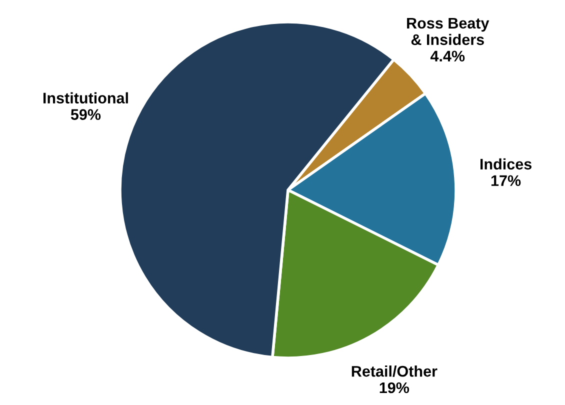 This screenshot has width=565, height=405. What do you see at coordinates (395, 388) in the screenshot?
I see `data-label: 19%` at bounding box center [395, 388].